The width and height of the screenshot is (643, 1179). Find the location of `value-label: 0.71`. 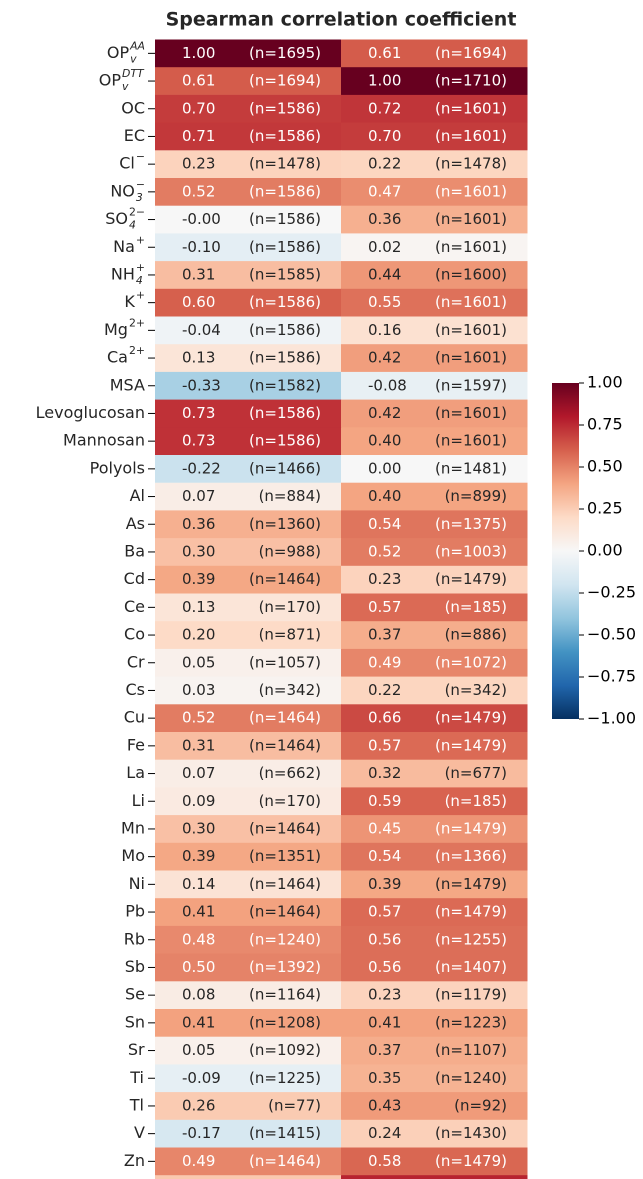

value-label: 0.71 is located at coordinates (198, 136).